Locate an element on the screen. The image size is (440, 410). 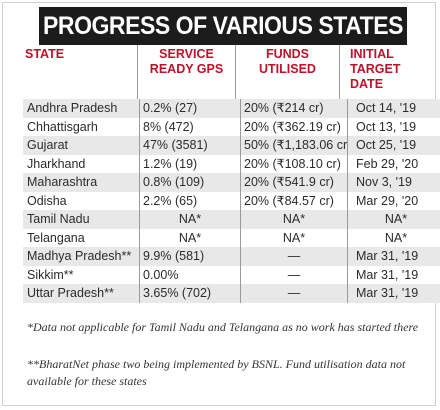
service-ready-cell: 3.65% (702) is located at coordinates (190, 293).